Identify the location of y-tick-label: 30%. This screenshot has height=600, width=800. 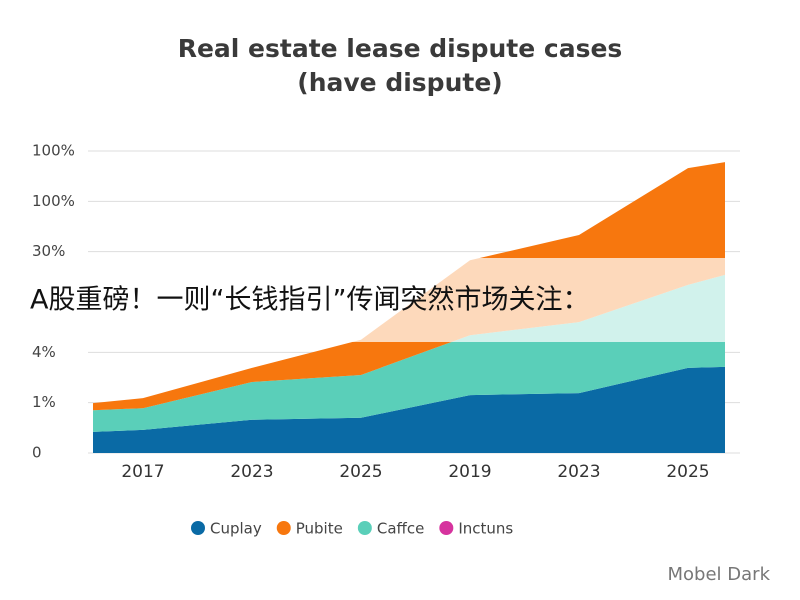
(48, 251).